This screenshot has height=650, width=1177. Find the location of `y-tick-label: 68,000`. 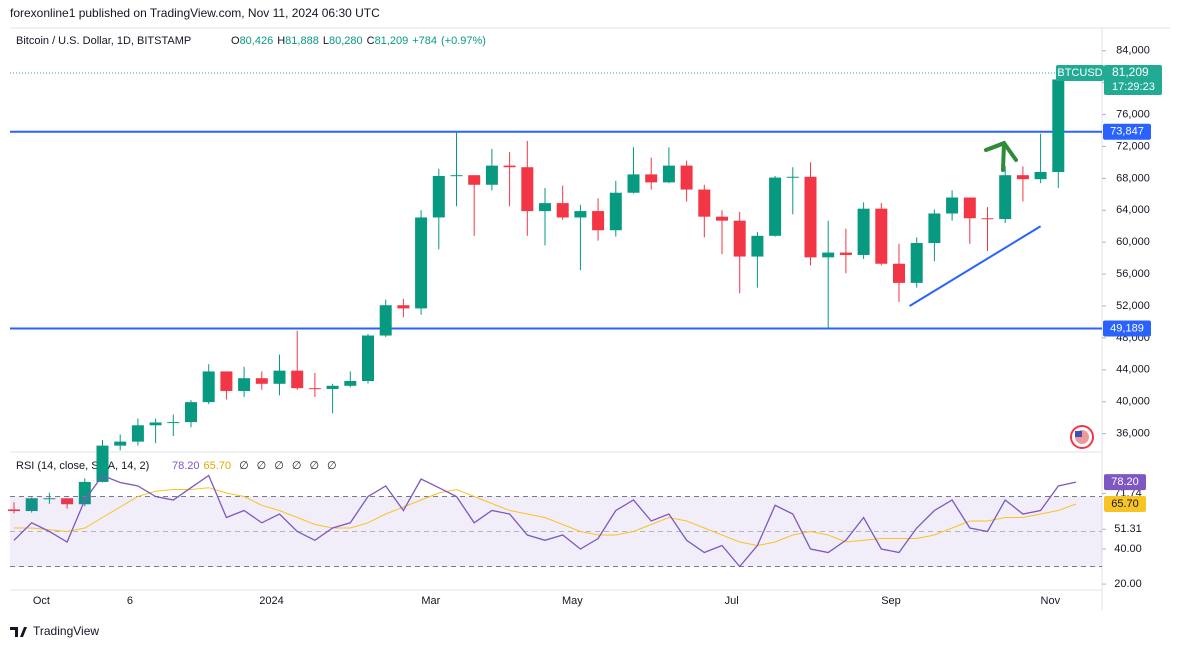

y-tick-label: 68,000 is located at coordinates (1133, 178).